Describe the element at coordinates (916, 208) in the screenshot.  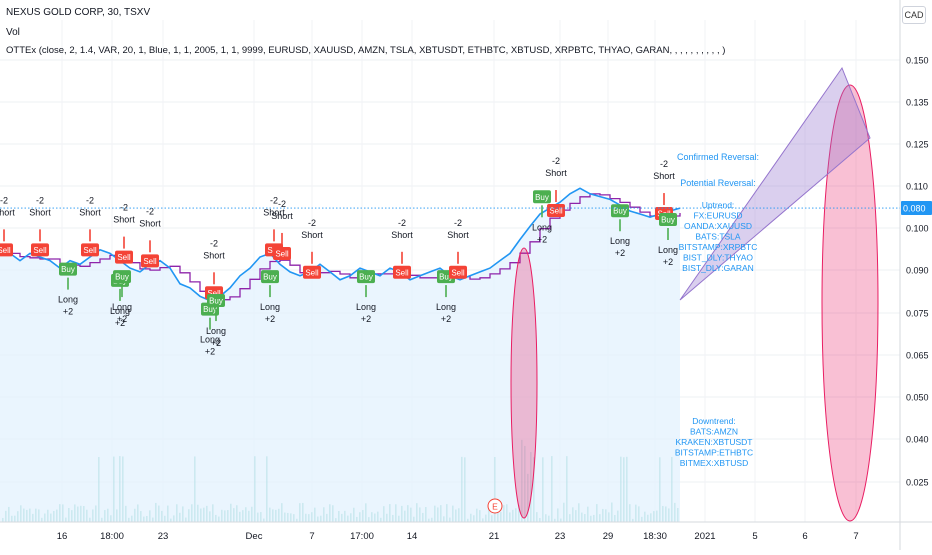
I see `current-price-badge` at that location.